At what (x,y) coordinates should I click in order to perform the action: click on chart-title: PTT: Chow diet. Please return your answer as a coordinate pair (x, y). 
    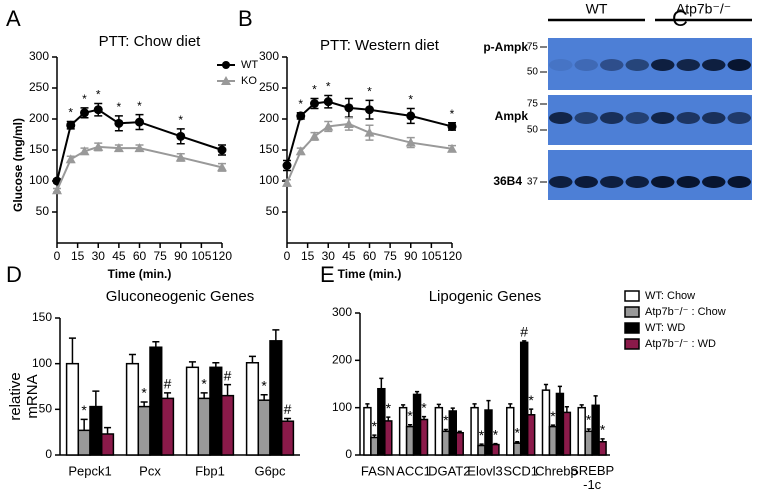
    Looking at the image, I should click on (150, 41).